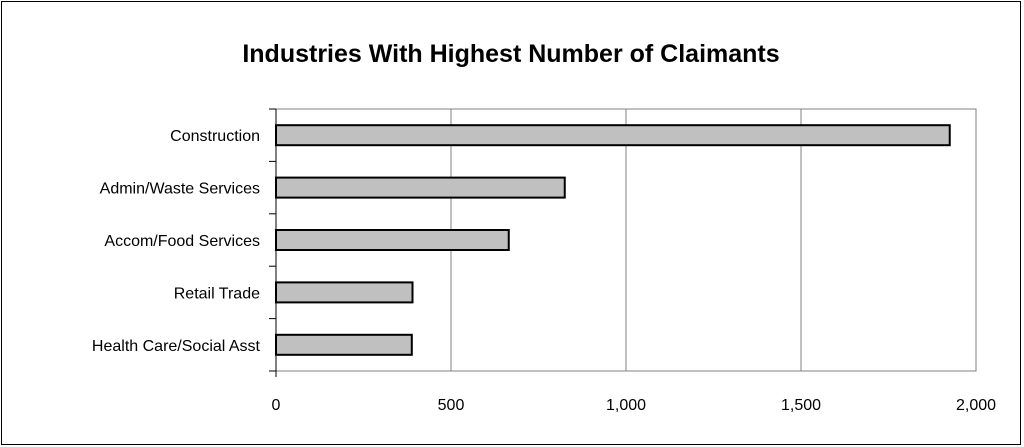  I want to click on category-label: Accom/Food Services, so click(182, 241).